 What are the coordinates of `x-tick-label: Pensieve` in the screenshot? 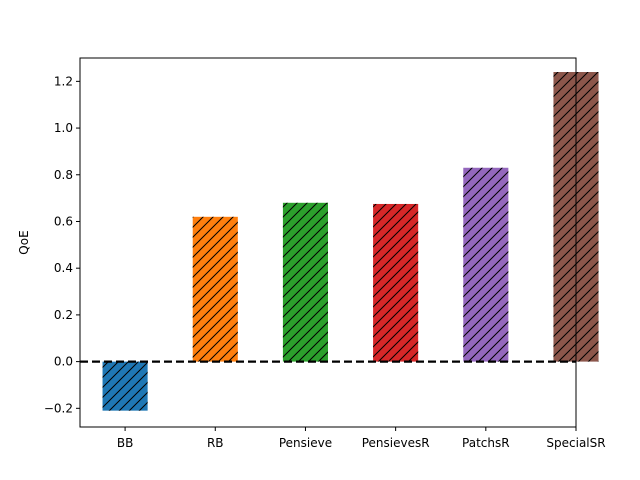 It's located at (305, 443).